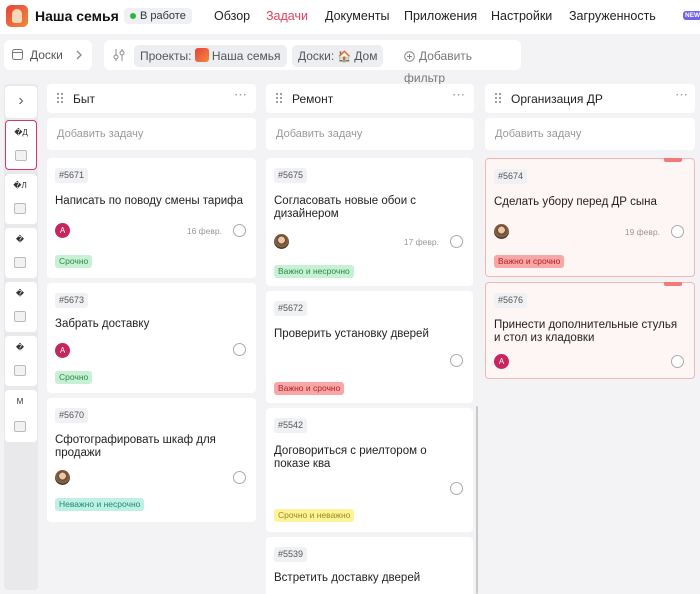  Describe the element at coordinates (477, 500) in the screenshot. I see `column-scrollbar` at that location.